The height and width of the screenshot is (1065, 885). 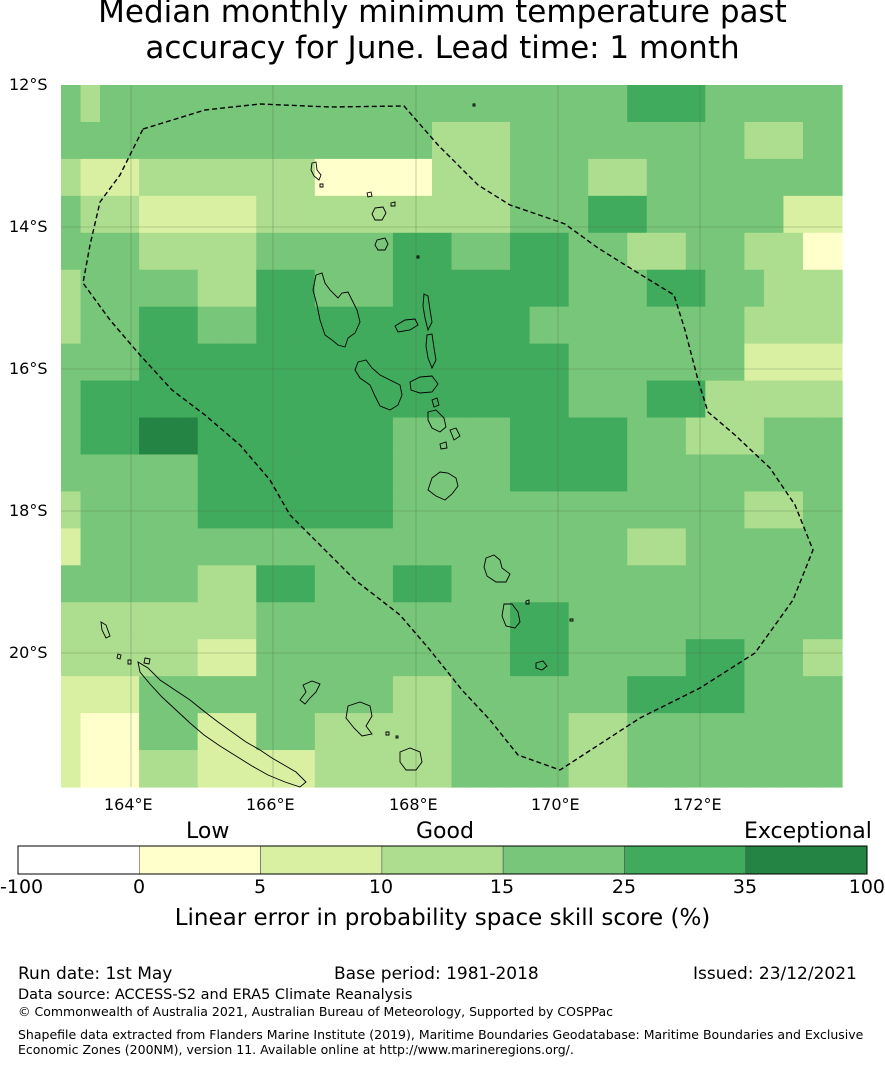 What do you see at coordinates (866, 887) in the screenshot?
I see `colorbar-tick: 100` at bounding box center [866, 887].